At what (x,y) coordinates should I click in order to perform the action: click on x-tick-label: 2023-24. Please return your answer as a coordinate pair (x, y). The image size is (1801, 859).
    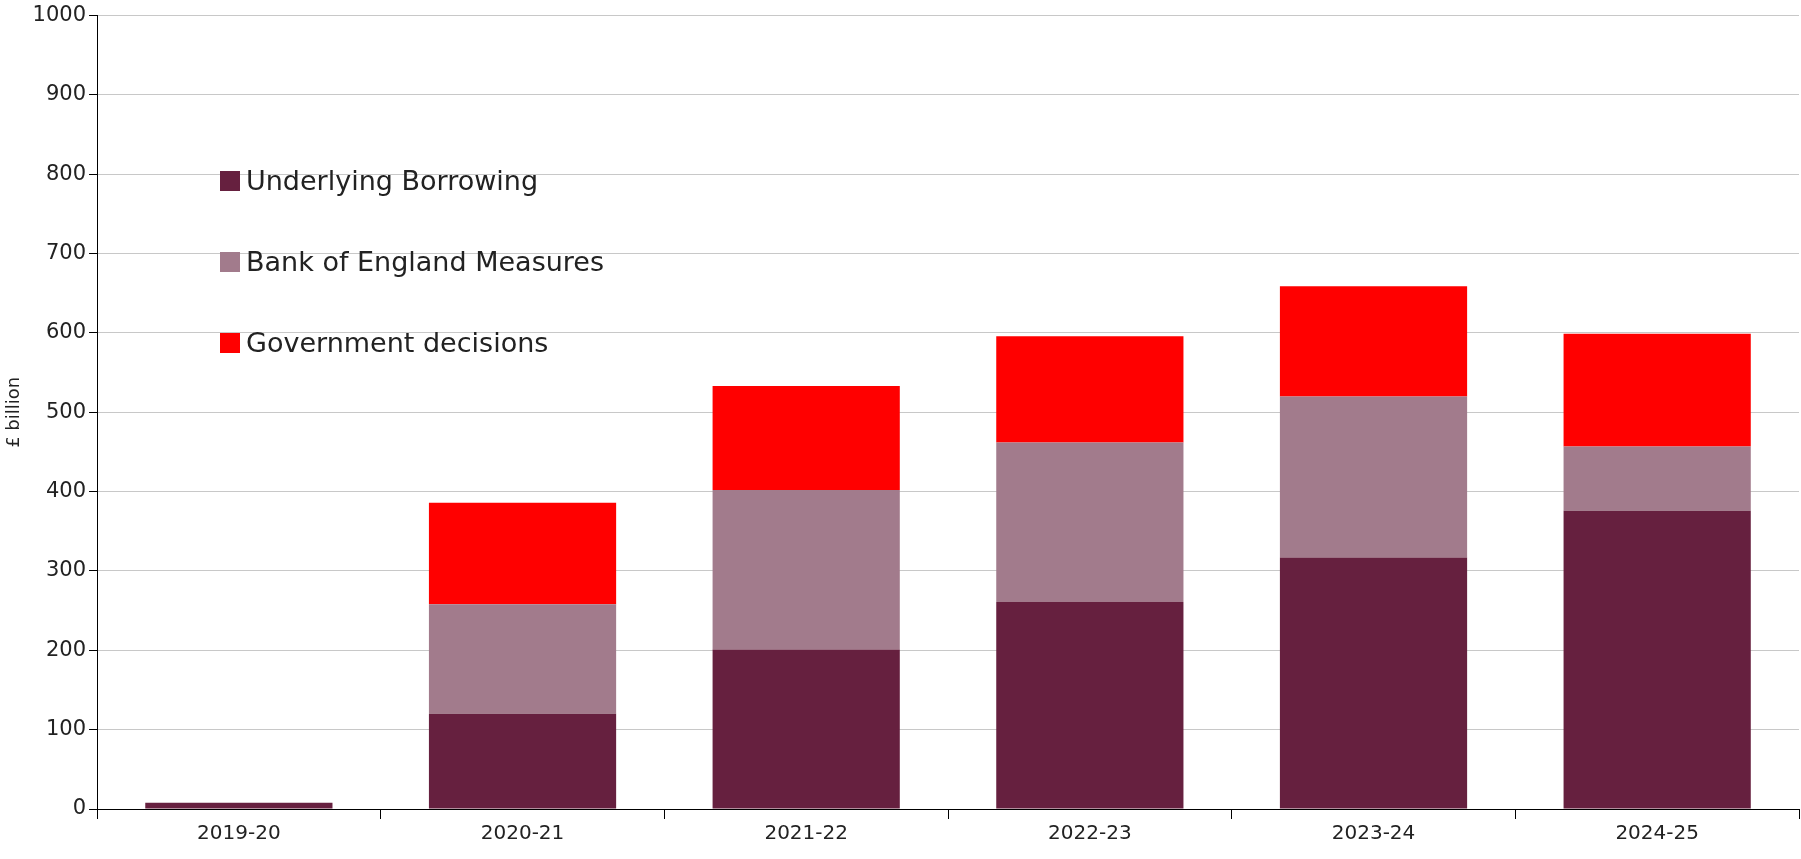
    Looking at the image, I should click on (1373, 832).